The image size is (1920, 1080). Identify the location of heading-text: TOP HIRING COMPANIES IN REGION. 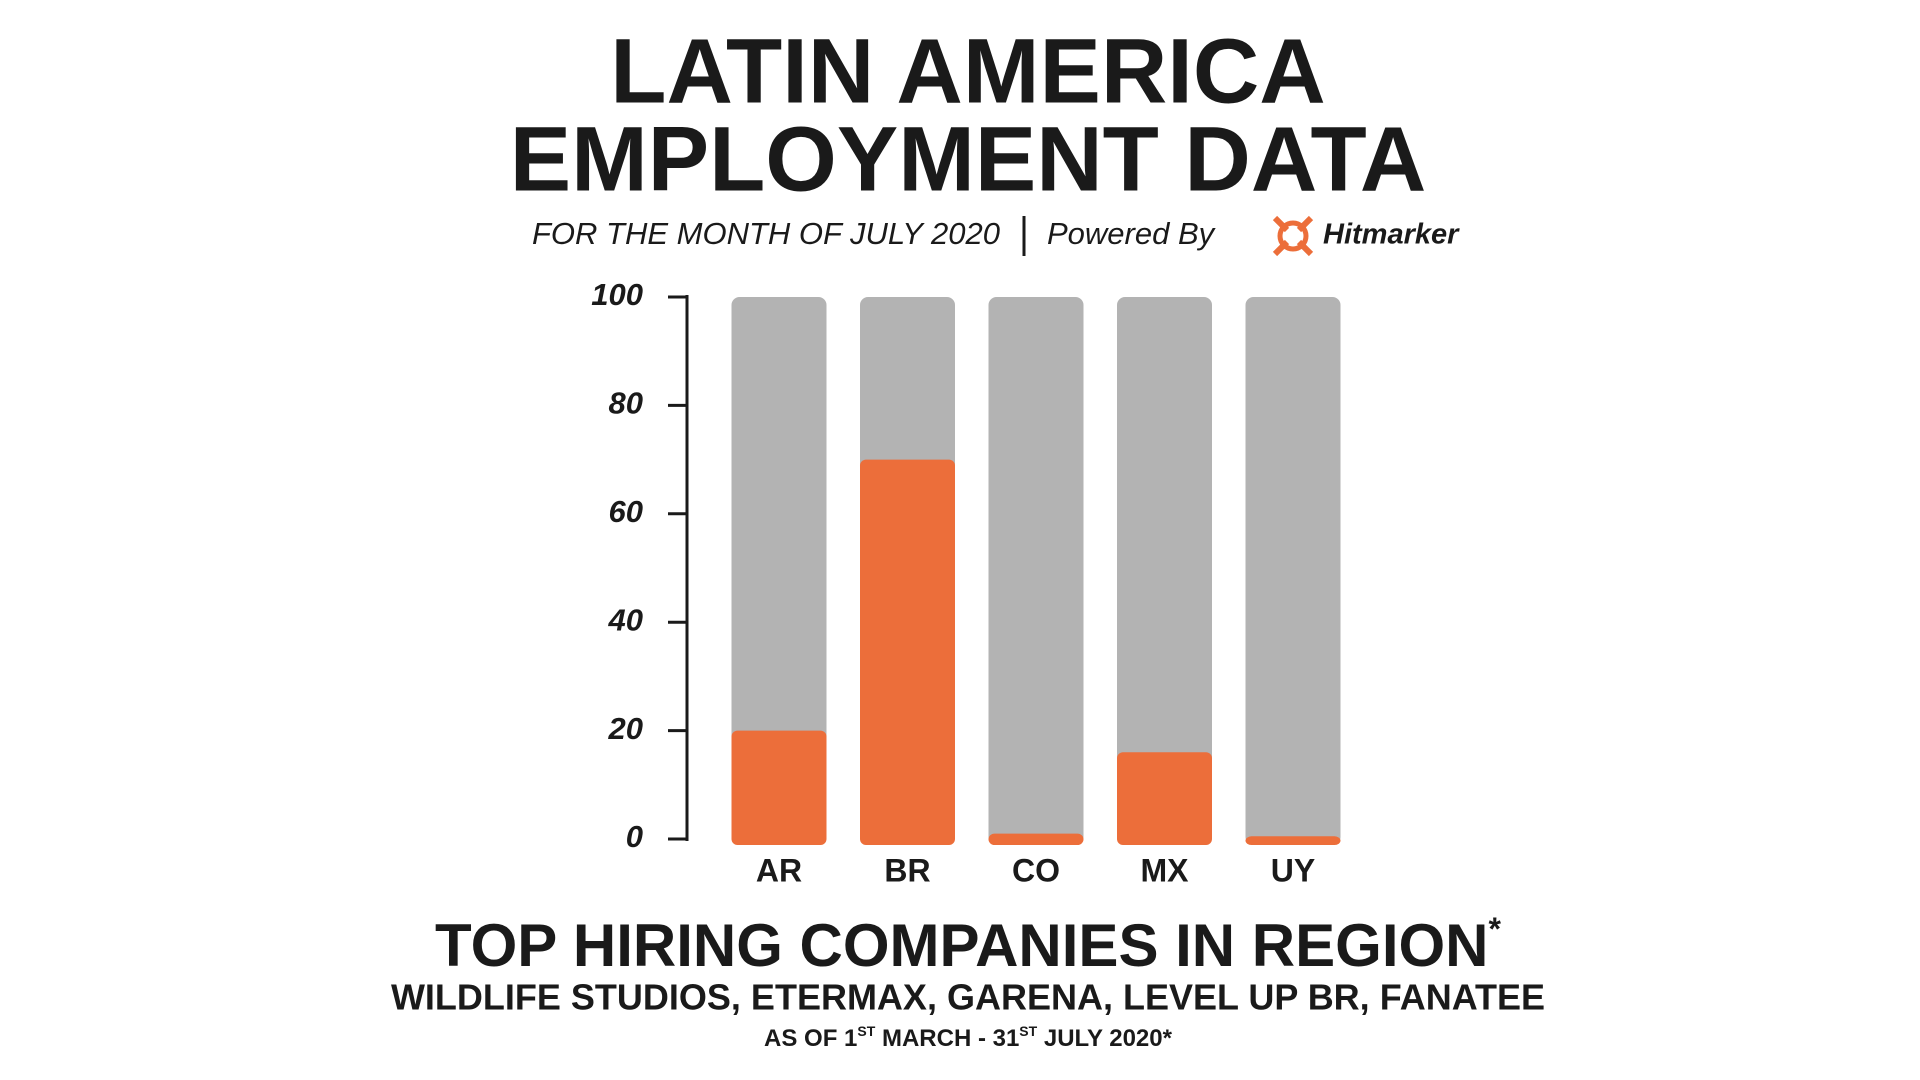
(961, 945).